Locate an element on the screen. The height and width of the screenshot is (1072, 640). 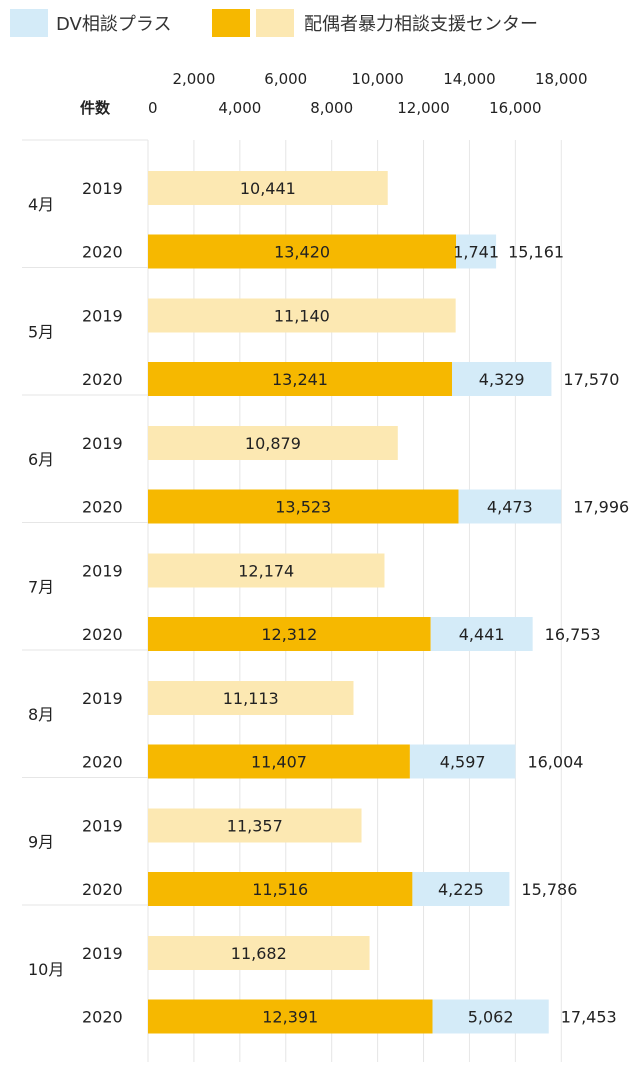
month-label: 7月 is located at coordinates (41, 586).